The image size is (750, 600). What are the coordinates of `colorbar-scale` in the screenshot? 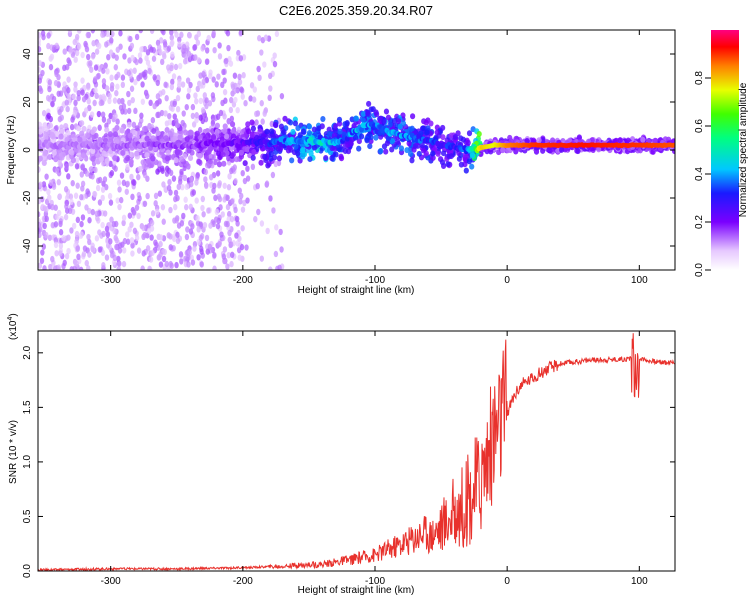 It's located at (725, 150).